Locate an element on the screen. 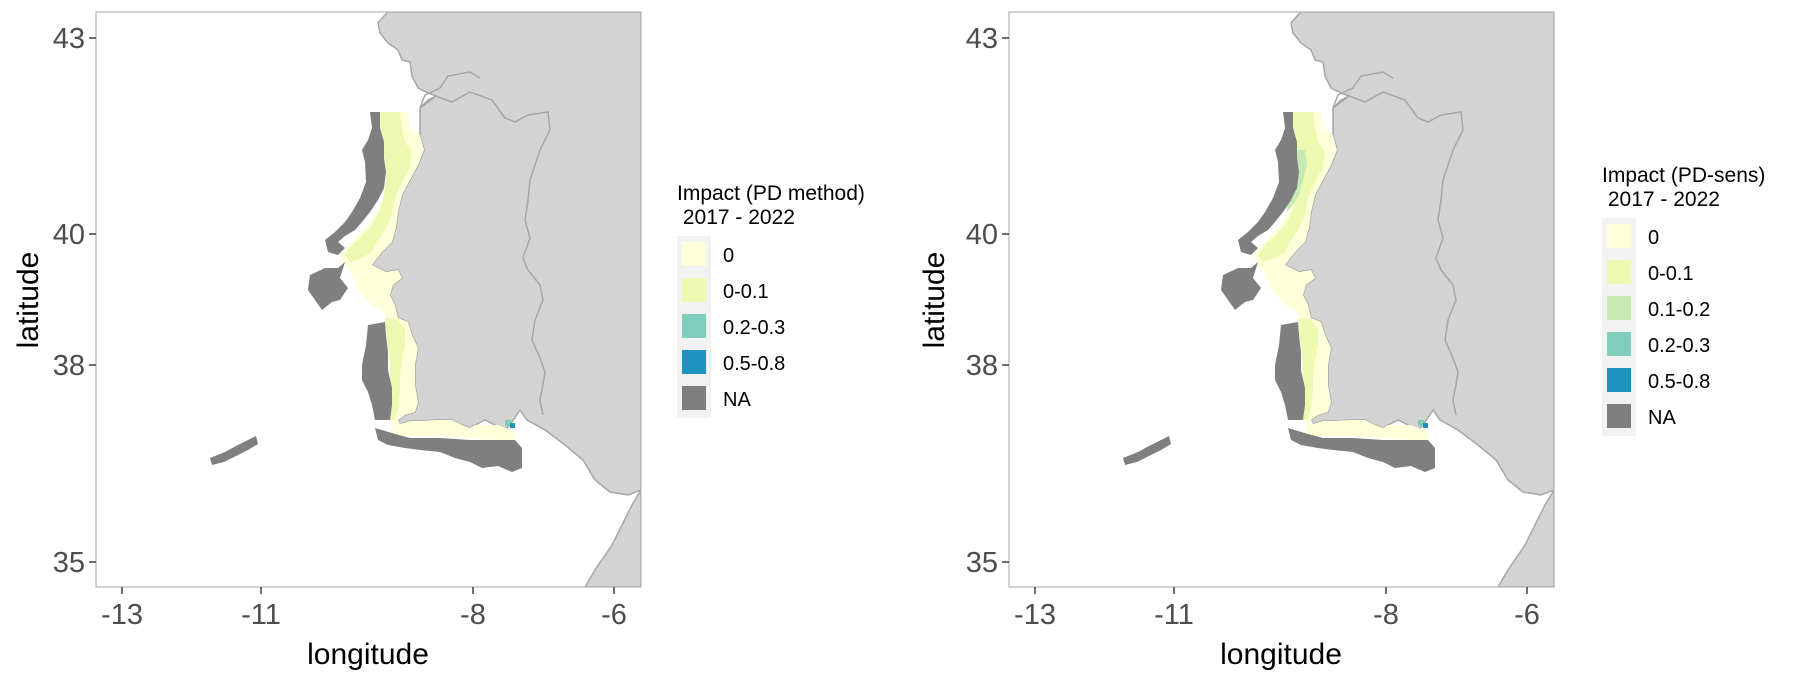 This screenshot has width=1800, height=675. legend-keys-left: 0 0-0.1 0.2-0.3 0.5-0.8 NA is located at coordinates (733, 326).